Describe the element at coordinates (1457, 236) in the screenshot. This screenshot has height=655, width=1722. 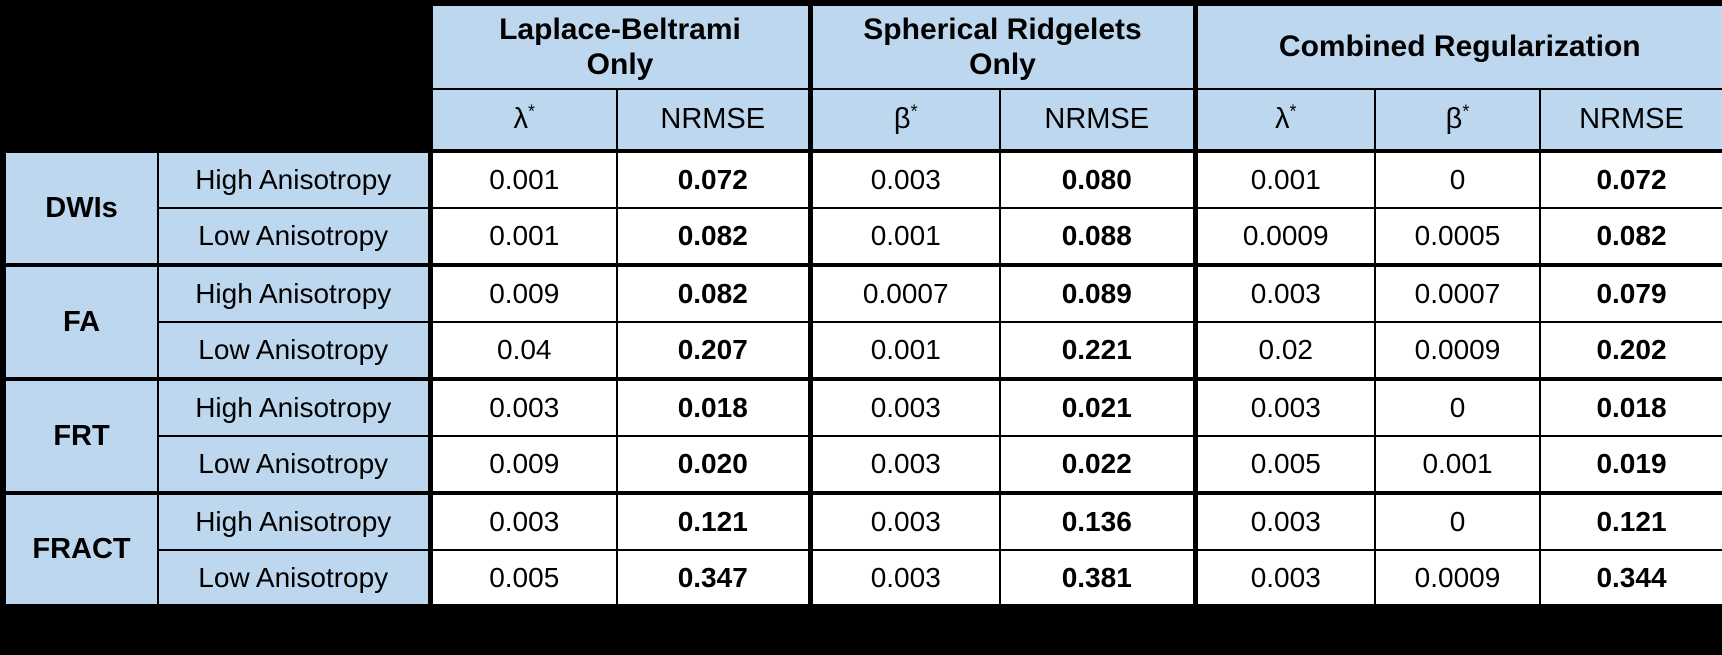
I see `param-value-cell: 0.0005` at that location.